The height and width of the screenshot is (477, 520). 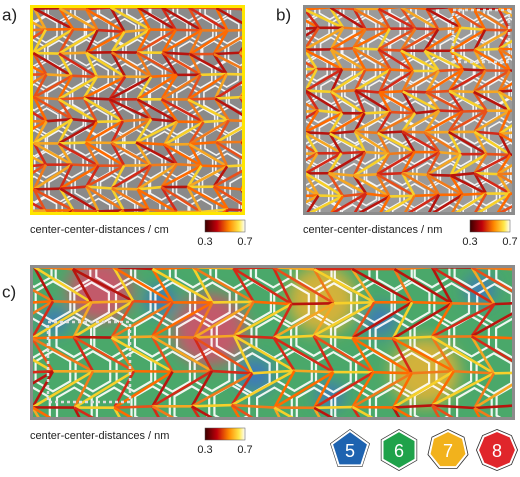 I want to click on legend-label: 5, so click(x=350, y=451).